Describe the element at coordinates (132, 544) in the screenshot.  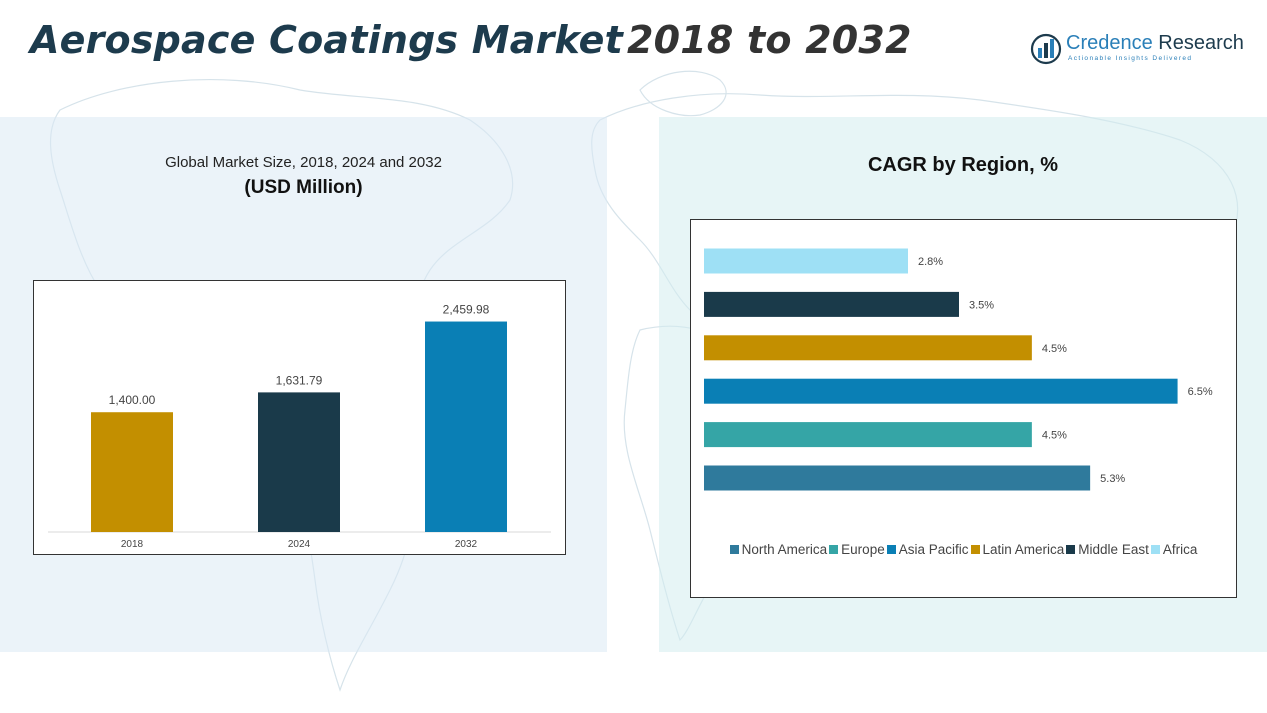
I see `tick-label-2018: 2018` at that location.